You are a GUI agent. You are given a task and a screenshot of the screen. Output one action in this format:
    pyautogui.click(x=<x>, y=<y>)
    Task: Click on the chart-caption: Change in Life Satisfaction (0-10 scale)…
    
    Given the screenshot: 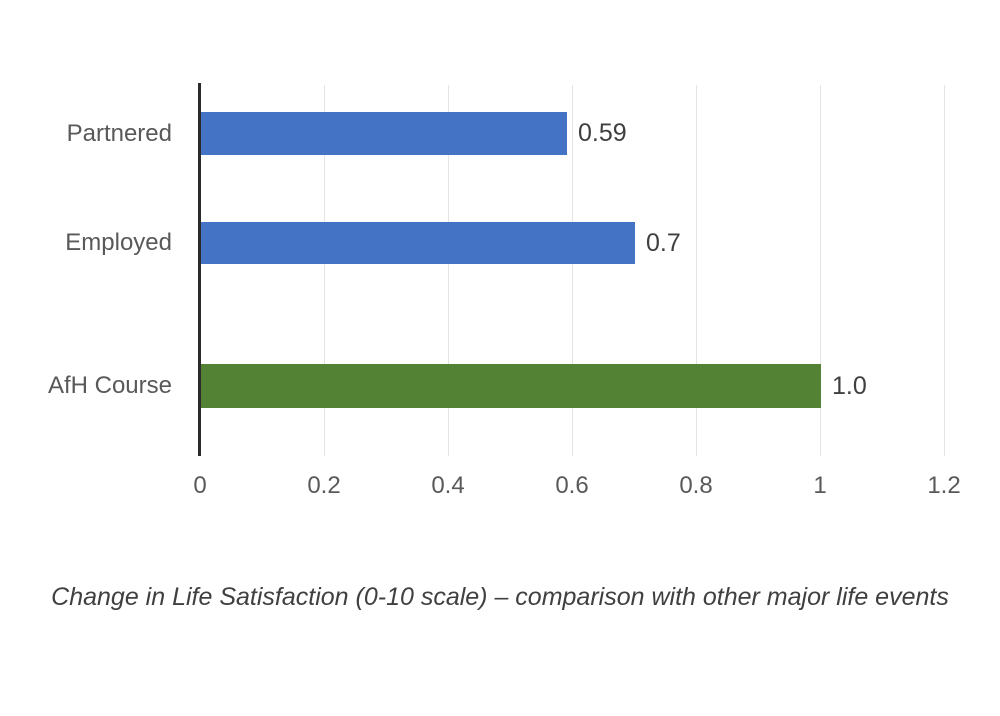 What is the action you would take?
    pyautogui.click(x=500, y=597)
    